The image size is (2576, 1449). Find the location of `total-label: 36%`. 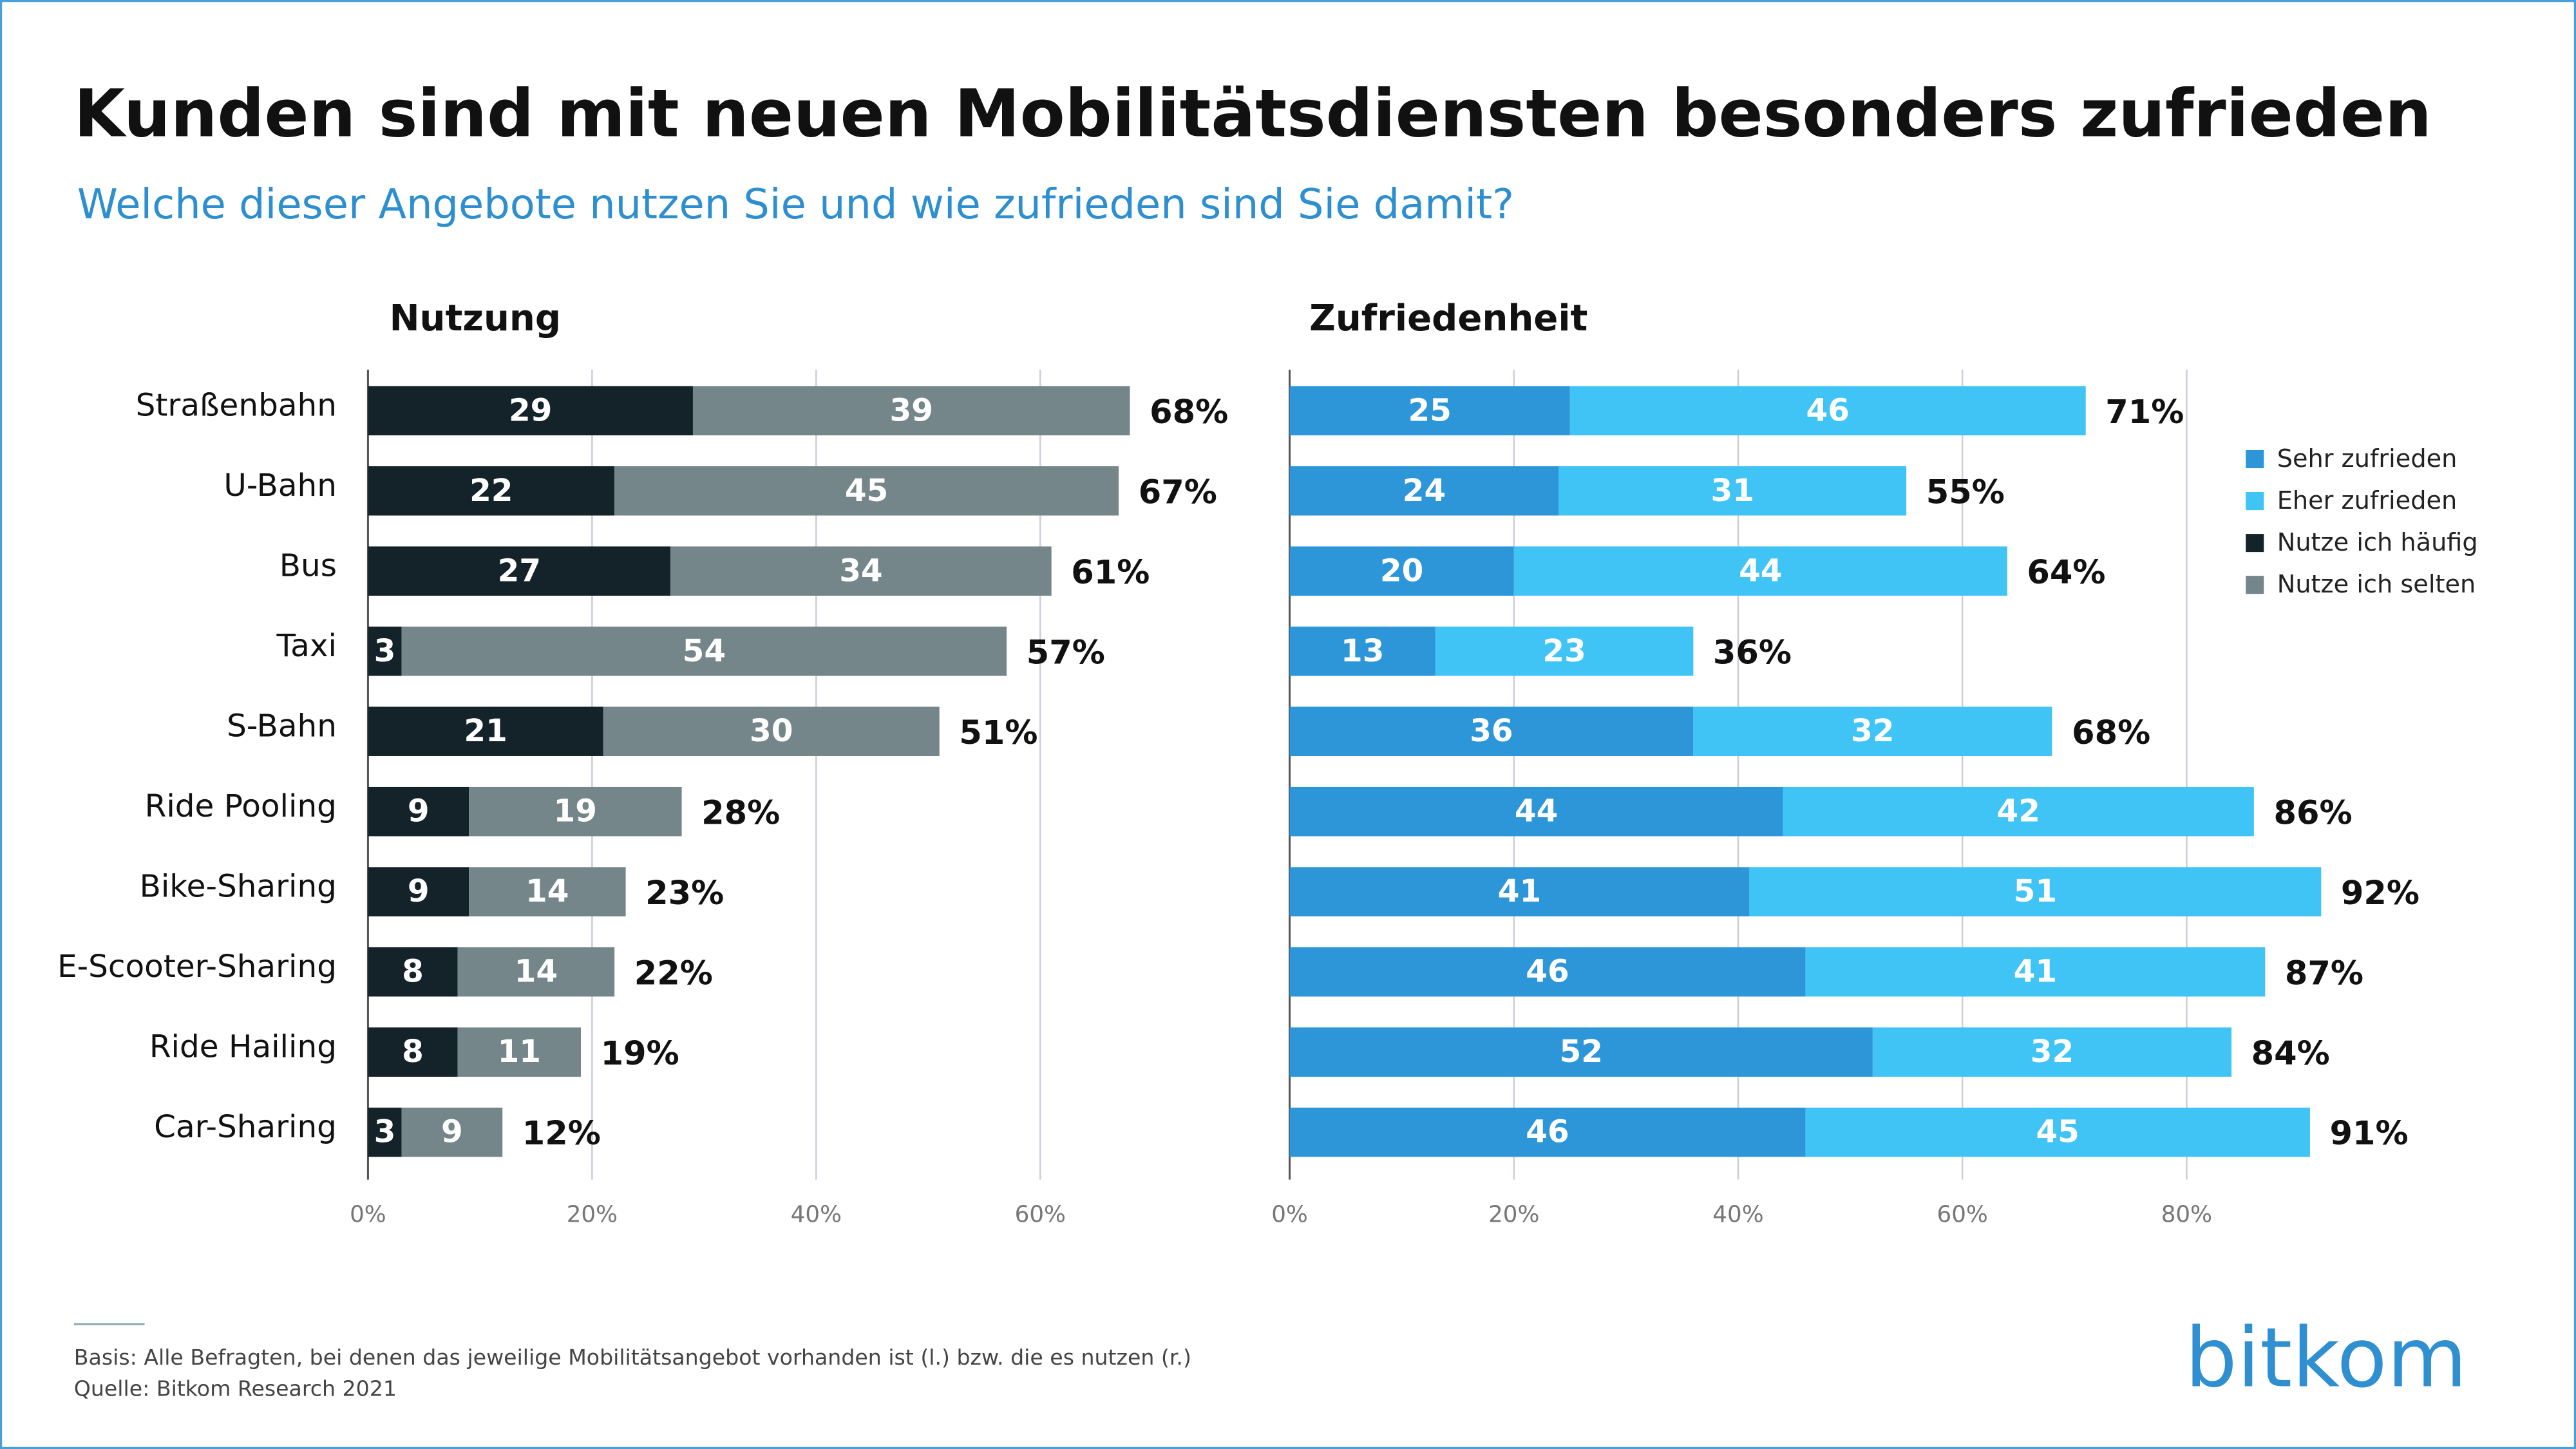

total-label: 36% is located at coordinates (1752, 653).